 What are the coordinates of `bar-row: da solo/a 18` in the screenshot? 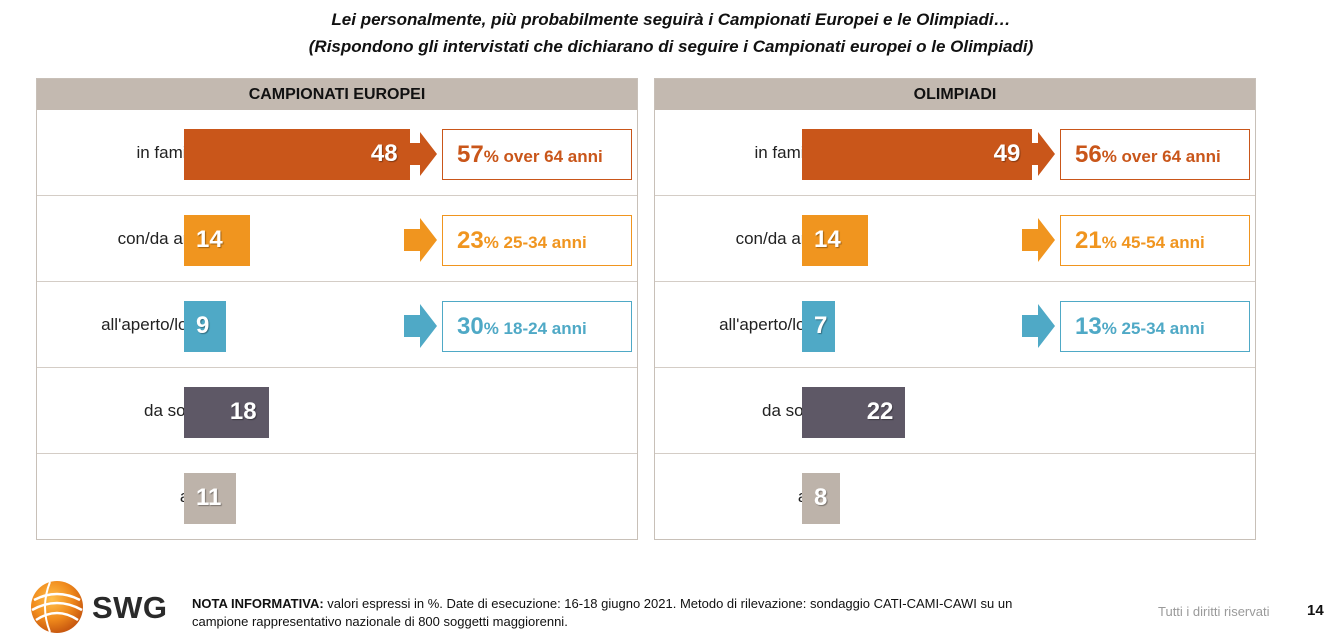 It's located at (337, 411).